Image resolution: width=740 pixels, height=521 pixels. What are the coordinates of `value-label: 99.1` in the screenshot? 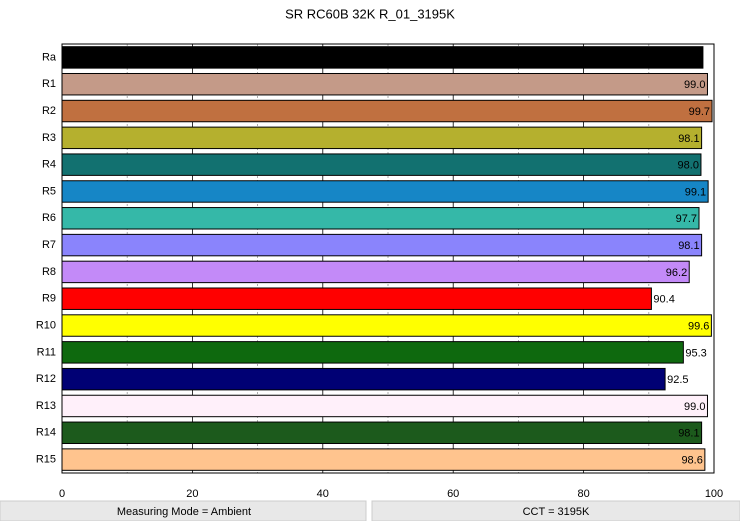 It's located at (695, 192).